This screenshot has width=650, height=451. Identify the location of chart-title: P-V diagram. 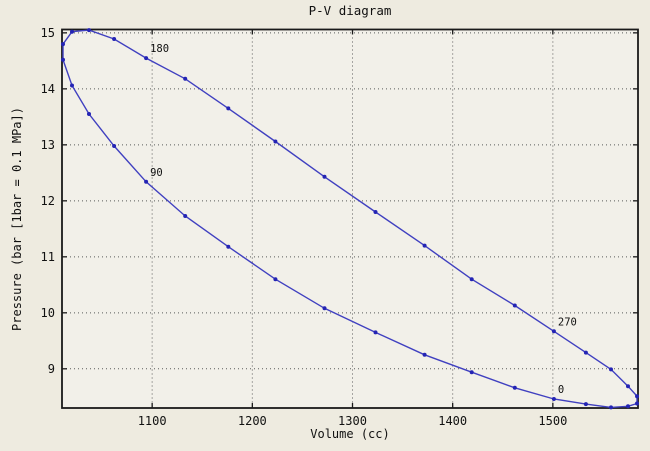
(350, 10).